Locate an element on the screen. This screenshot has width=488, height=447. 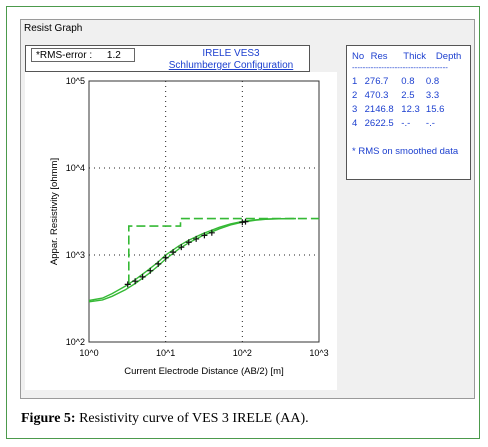
col-no: No is located at coordinates (358, 56).